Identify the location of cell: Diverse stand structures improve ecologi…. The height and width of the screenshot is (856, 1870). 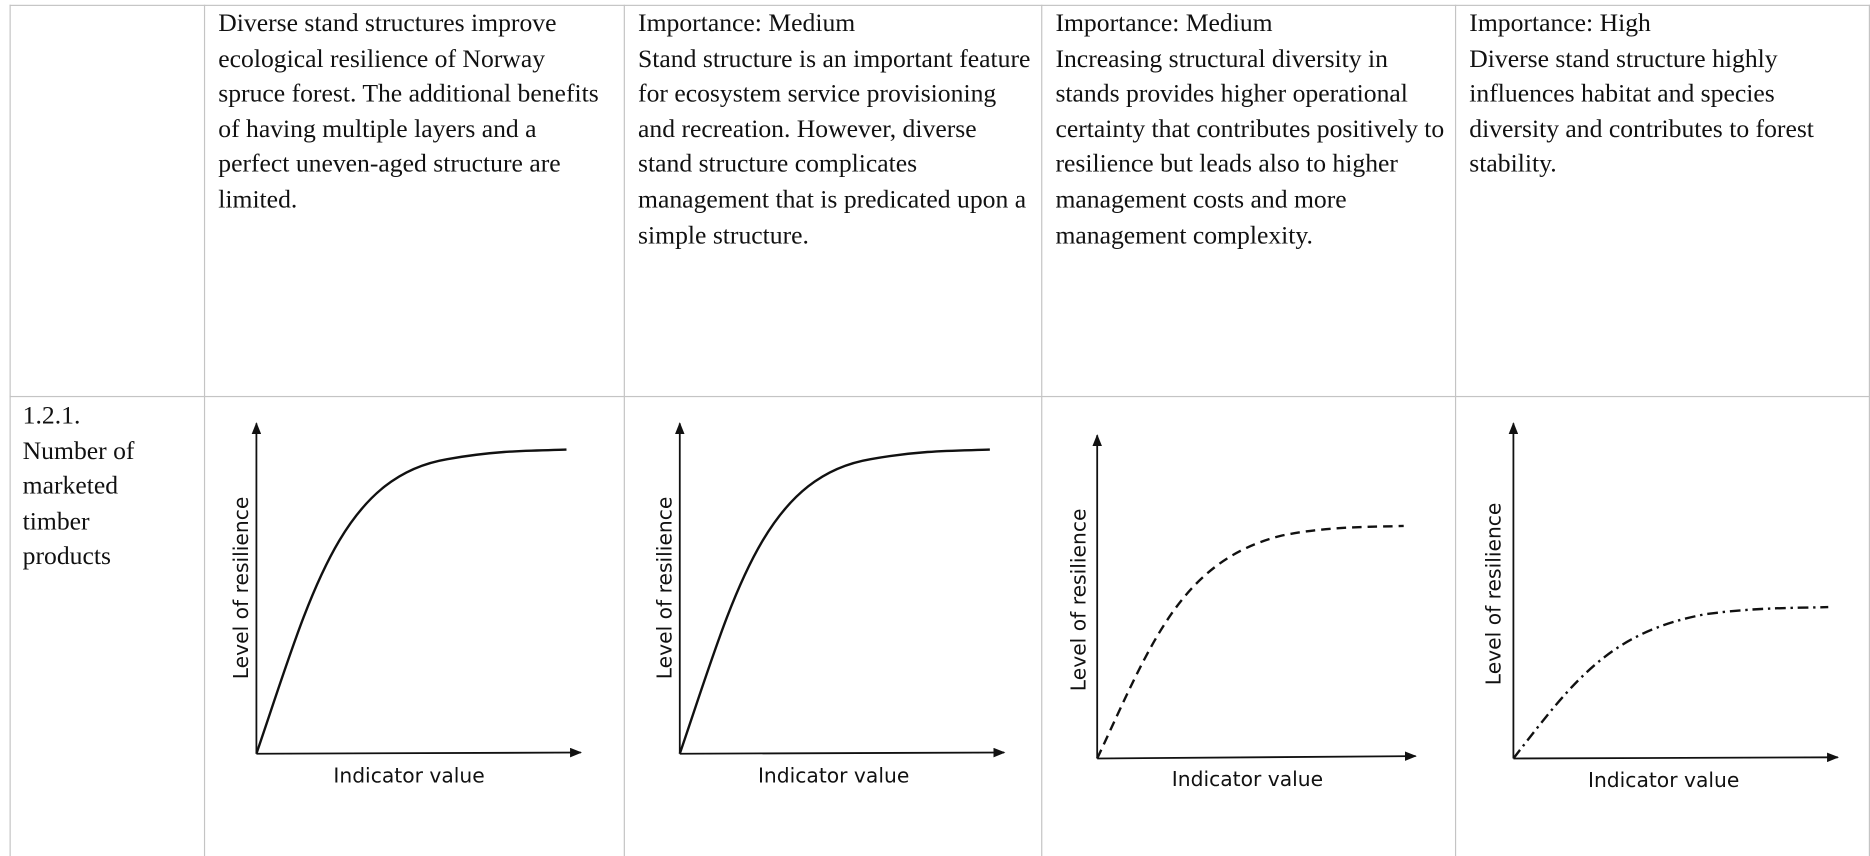
(415, 112).